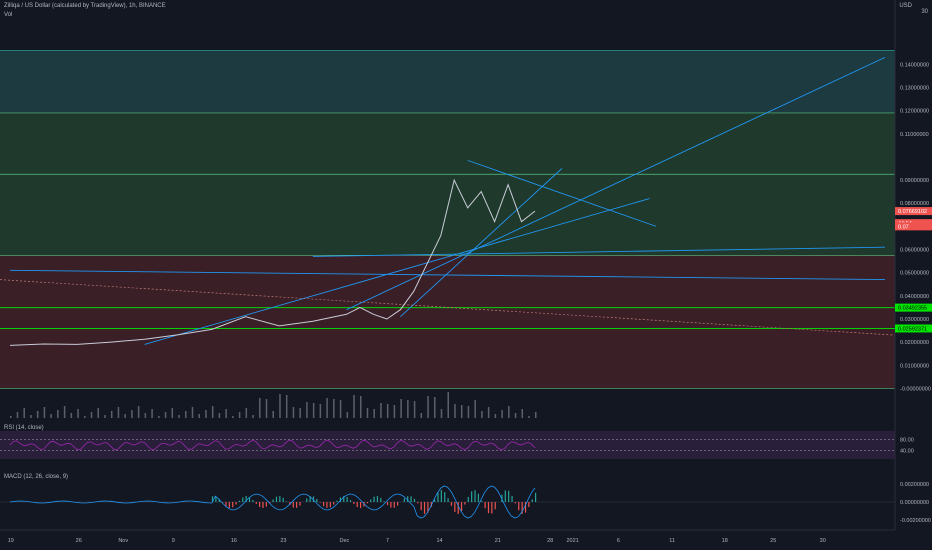 This screenshot has width=932, height=550. What do you see at coordinates (915, 389) in the screenshot?
I see `y-tick-label: -0.00000000` at bounding box center [915, 389].